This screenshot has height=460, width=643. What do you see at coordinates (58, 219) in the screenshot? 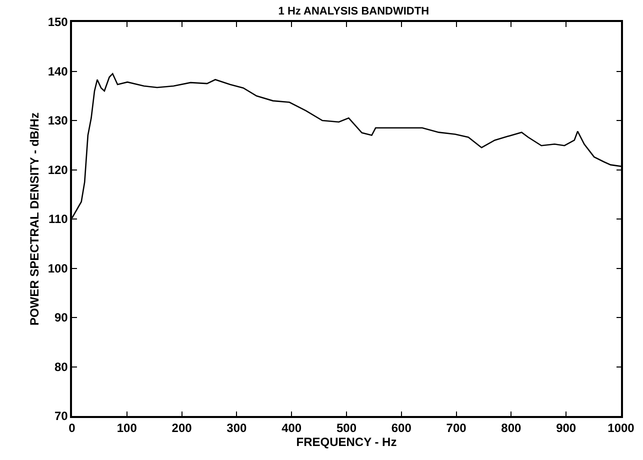
I see `y-tick-label: 110` at bounding box center [58, 219].